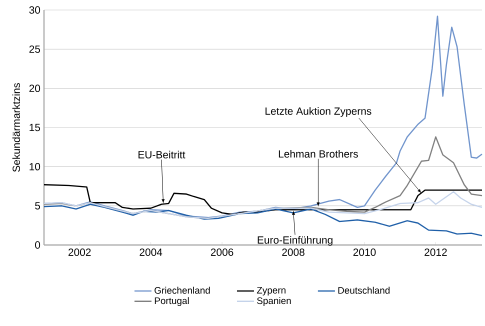 Image resolution: width=485 pixels, height=326 pixels. Describe the element at coordinates (35, 128) in the screenshot. I see `y-tick-label: 15` at that location.